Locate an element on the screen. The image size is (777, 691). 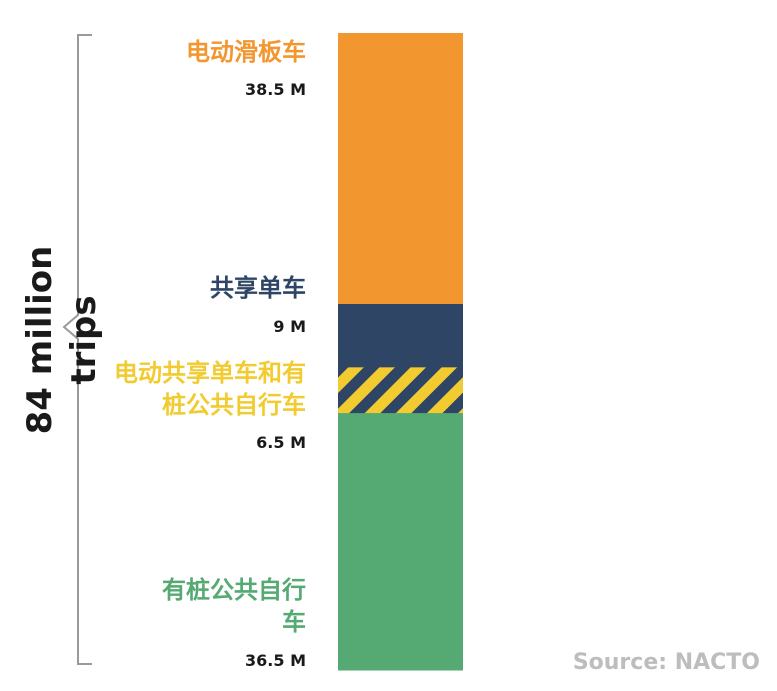
total-trips-label: 84 million trips is located at coordinates (62, 340).